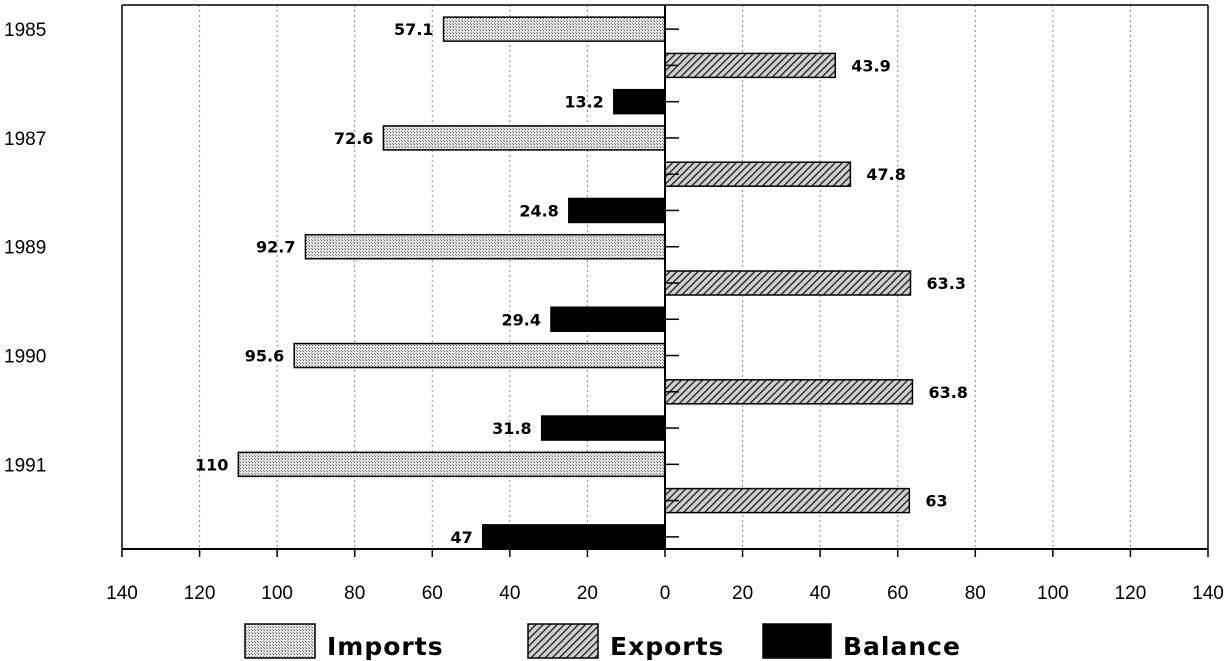 This screenshot has width=1232, height=661. I want to click on data-label-balance: 13.2, so click(583, 102).